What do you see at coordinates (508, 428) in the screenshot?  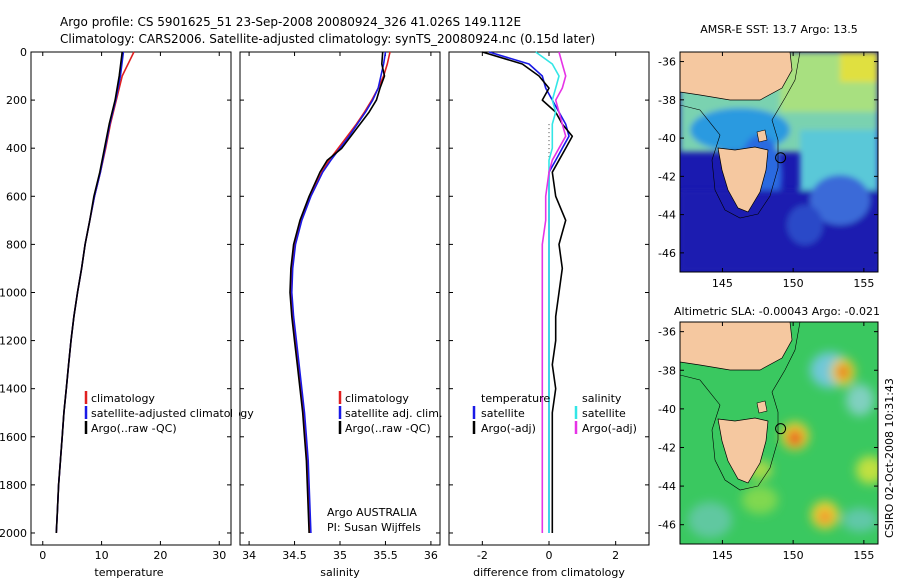 I see `legend-label-temp-argo: Argo(-adj)` at bounding box center [508, 428].